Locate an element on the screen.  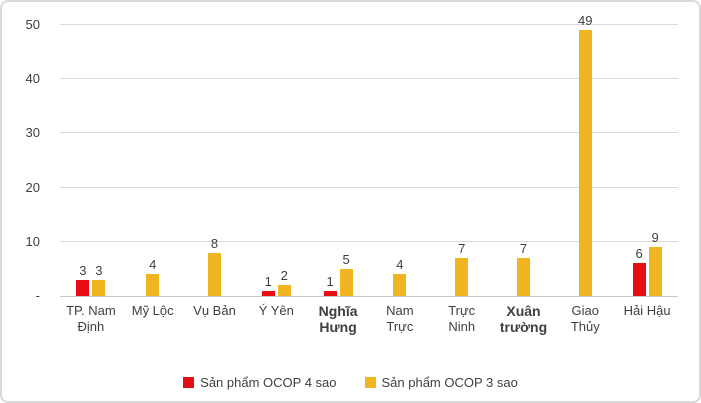
x-tick-label: Trực Ninh is located at coordinates (462, 318).